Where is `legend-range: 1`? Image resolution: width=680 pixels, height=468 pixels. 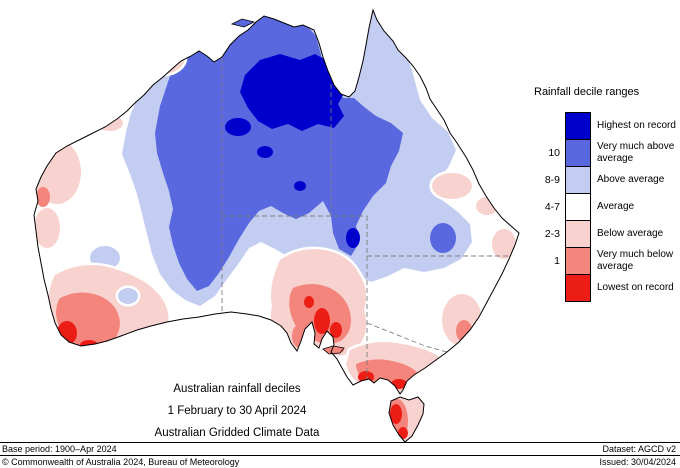 legend-range: 1 is located at coordinates (557, 261).